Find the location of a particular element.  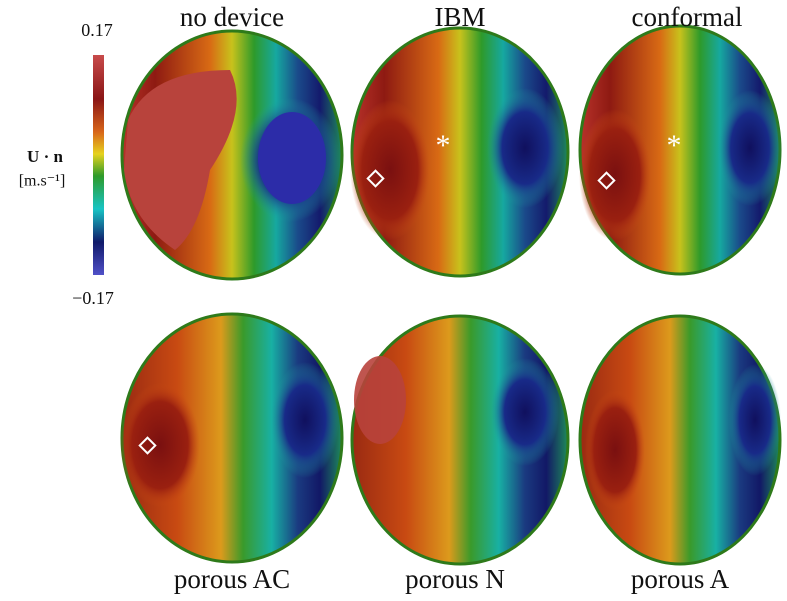

panel: no device is located at coordinates (232, 141).